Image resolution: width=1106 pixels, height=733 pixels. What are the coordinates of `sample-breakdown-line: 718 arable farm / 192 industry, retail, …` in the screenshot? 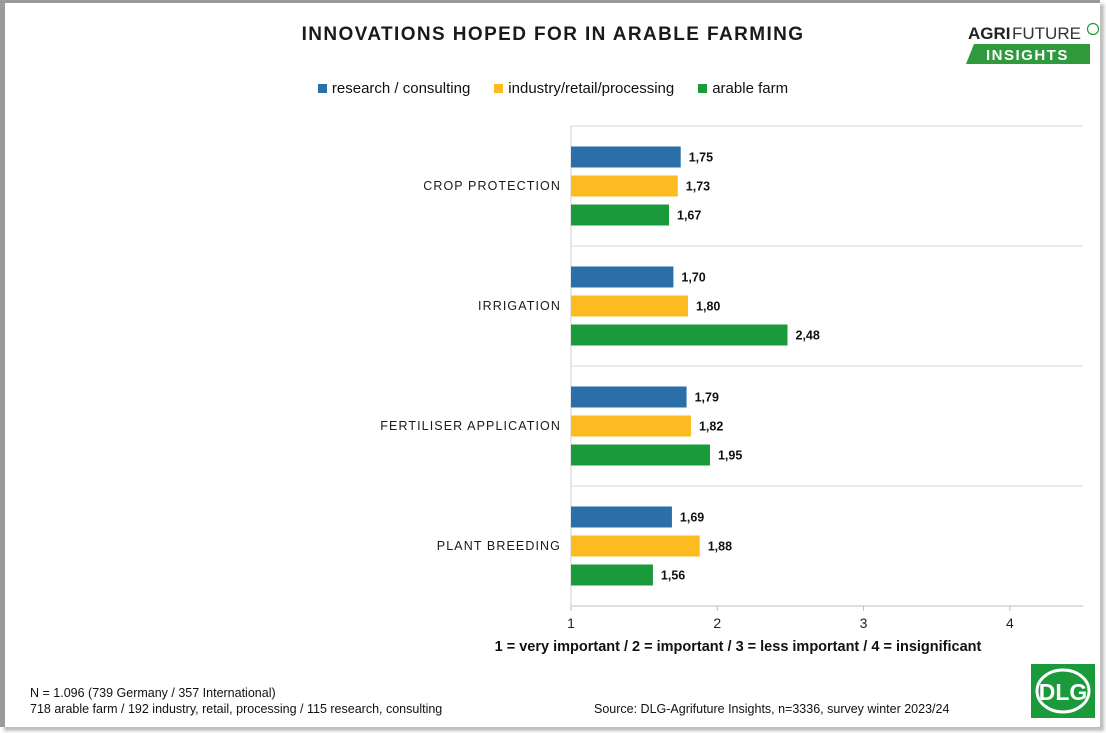 It's located at (236, 709).